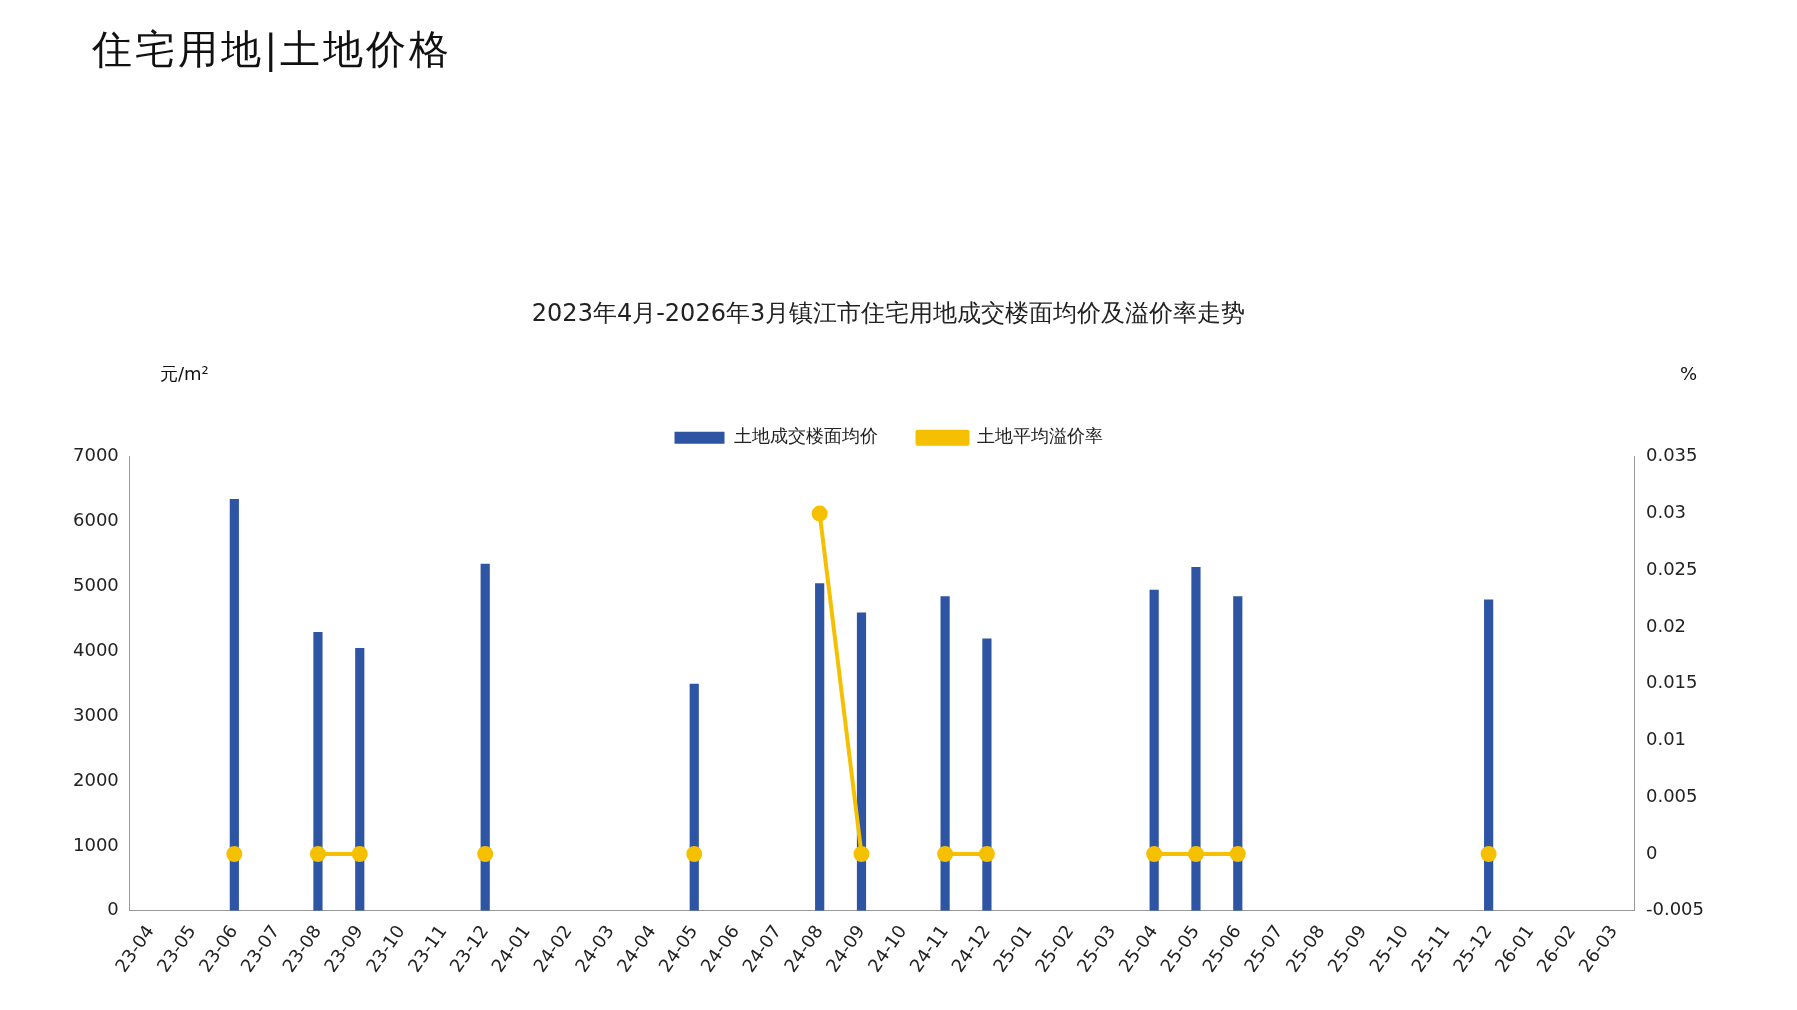 This screenshot has height=1010, width=1797. I want to click on y-tick-label: 1000, so click(96, 844).